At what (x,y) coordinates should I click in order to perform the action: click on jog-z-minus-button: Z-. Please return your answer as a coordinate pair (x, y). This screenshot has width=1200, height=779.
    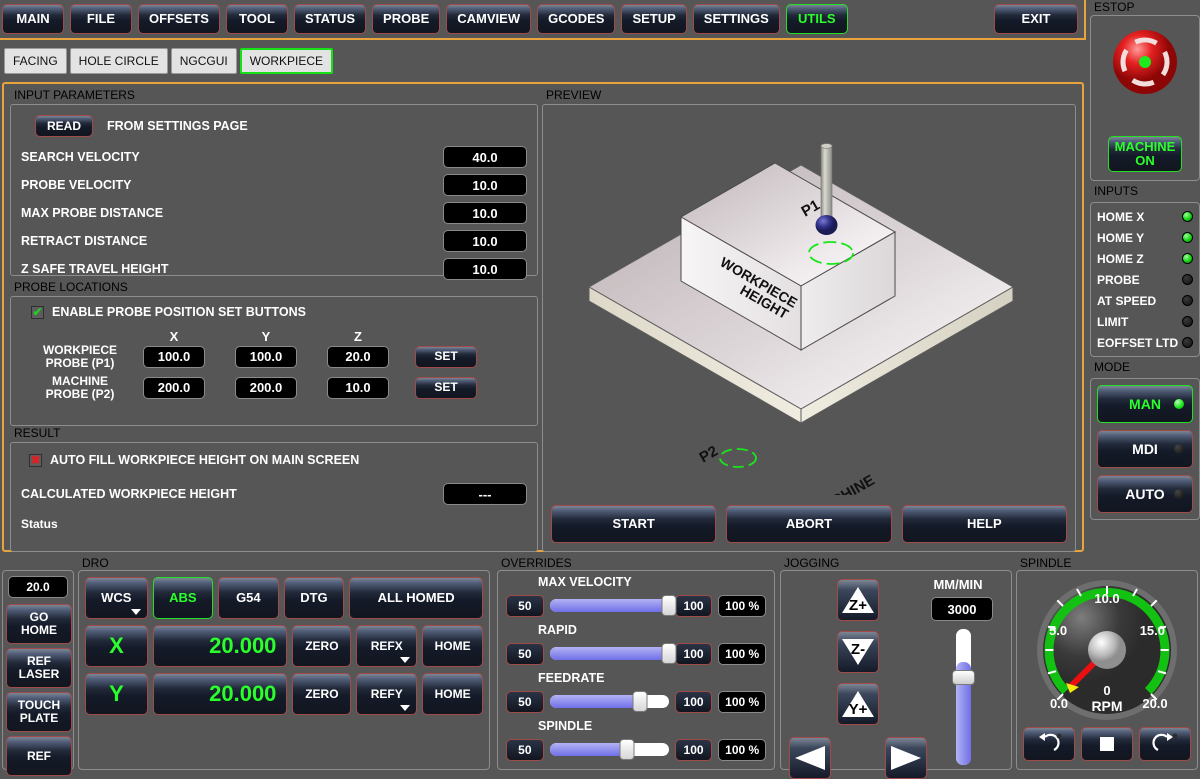
    Looking at the image, I should click on (858, 652).